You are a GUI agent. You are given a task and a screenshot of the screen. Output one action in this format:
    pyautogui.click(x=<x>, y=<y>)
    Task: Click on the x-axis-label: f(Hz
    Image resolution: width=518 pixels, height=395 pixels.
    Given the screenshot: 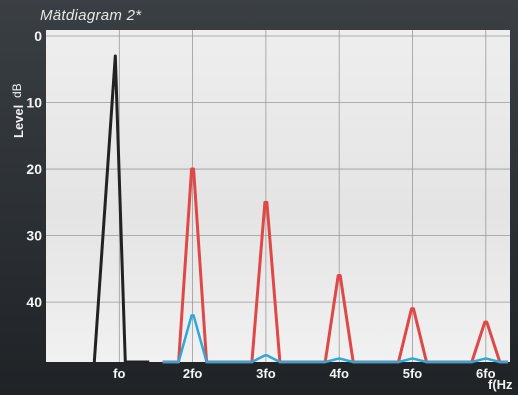 What is the action you would take?
    pyautogui.click(x=500, y=384)
    